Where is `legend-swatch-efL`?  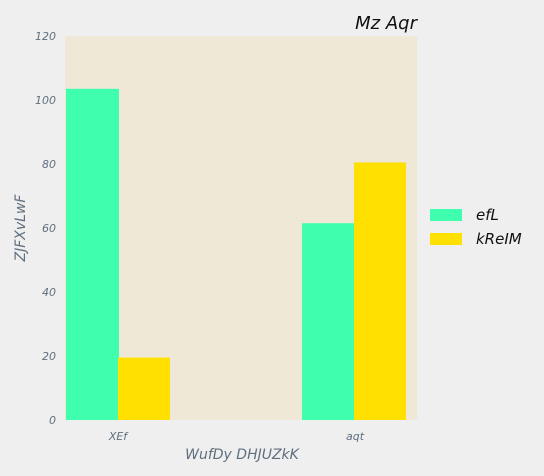
legend-swatch-efL is located at coordinates (446, 215).